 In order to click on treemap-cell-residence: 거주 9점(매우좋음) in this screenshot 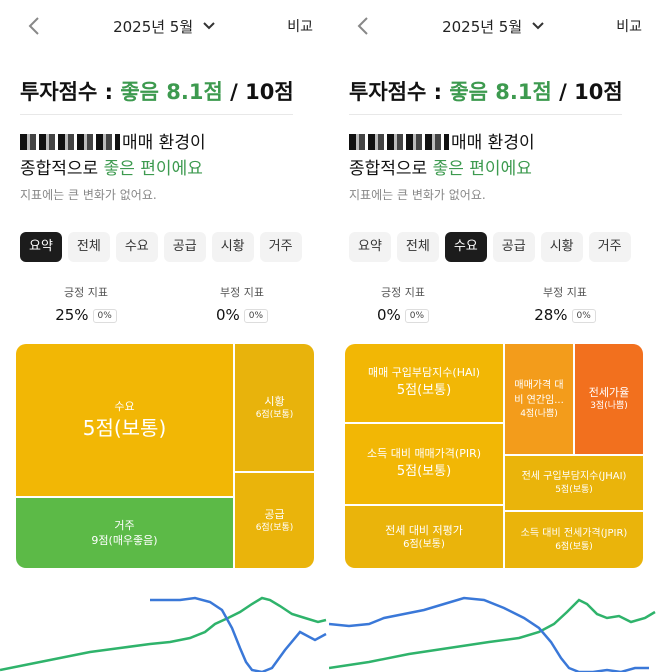, I will do `click(124, 533)`.